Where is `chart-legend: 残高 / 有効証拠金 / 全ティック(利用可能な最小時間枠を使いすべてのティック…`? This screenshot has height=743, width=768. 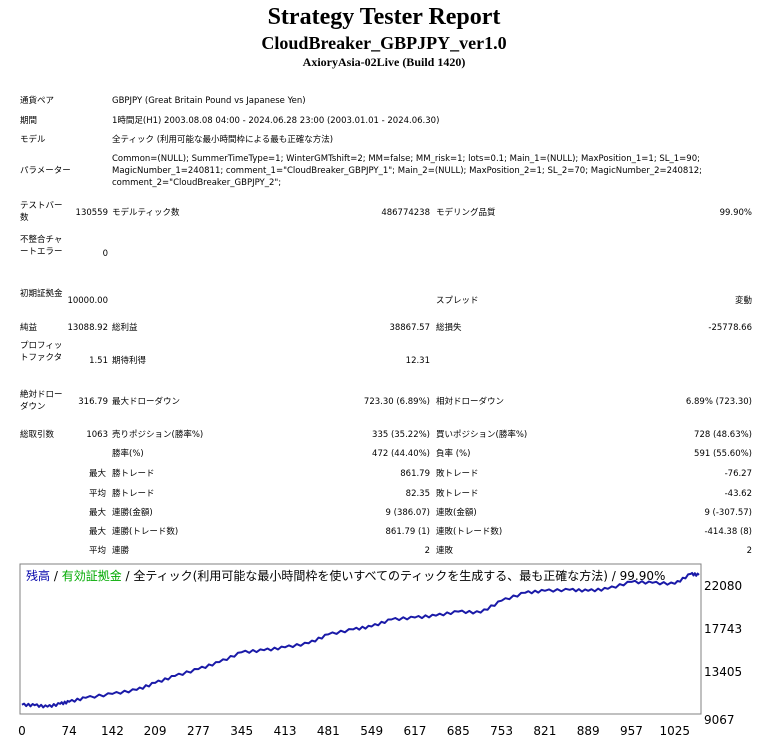
chart-legend: 残高 / 有効証拠金 / 全ティック(利用可能な最小時間枠を使いすべてのティック… is located at coordinates (345, 575).